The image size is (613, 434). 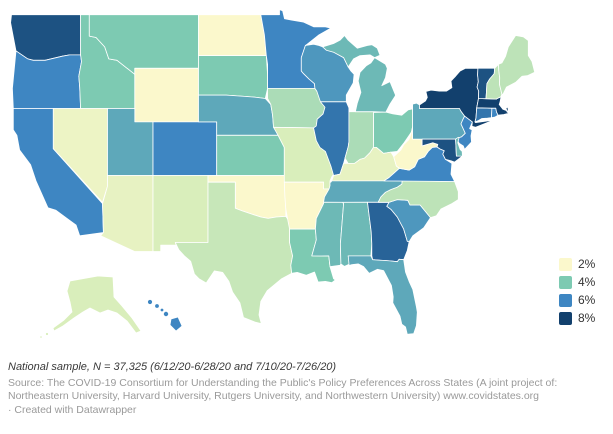 I want to click on state-FL, so click(x=382, y=295).